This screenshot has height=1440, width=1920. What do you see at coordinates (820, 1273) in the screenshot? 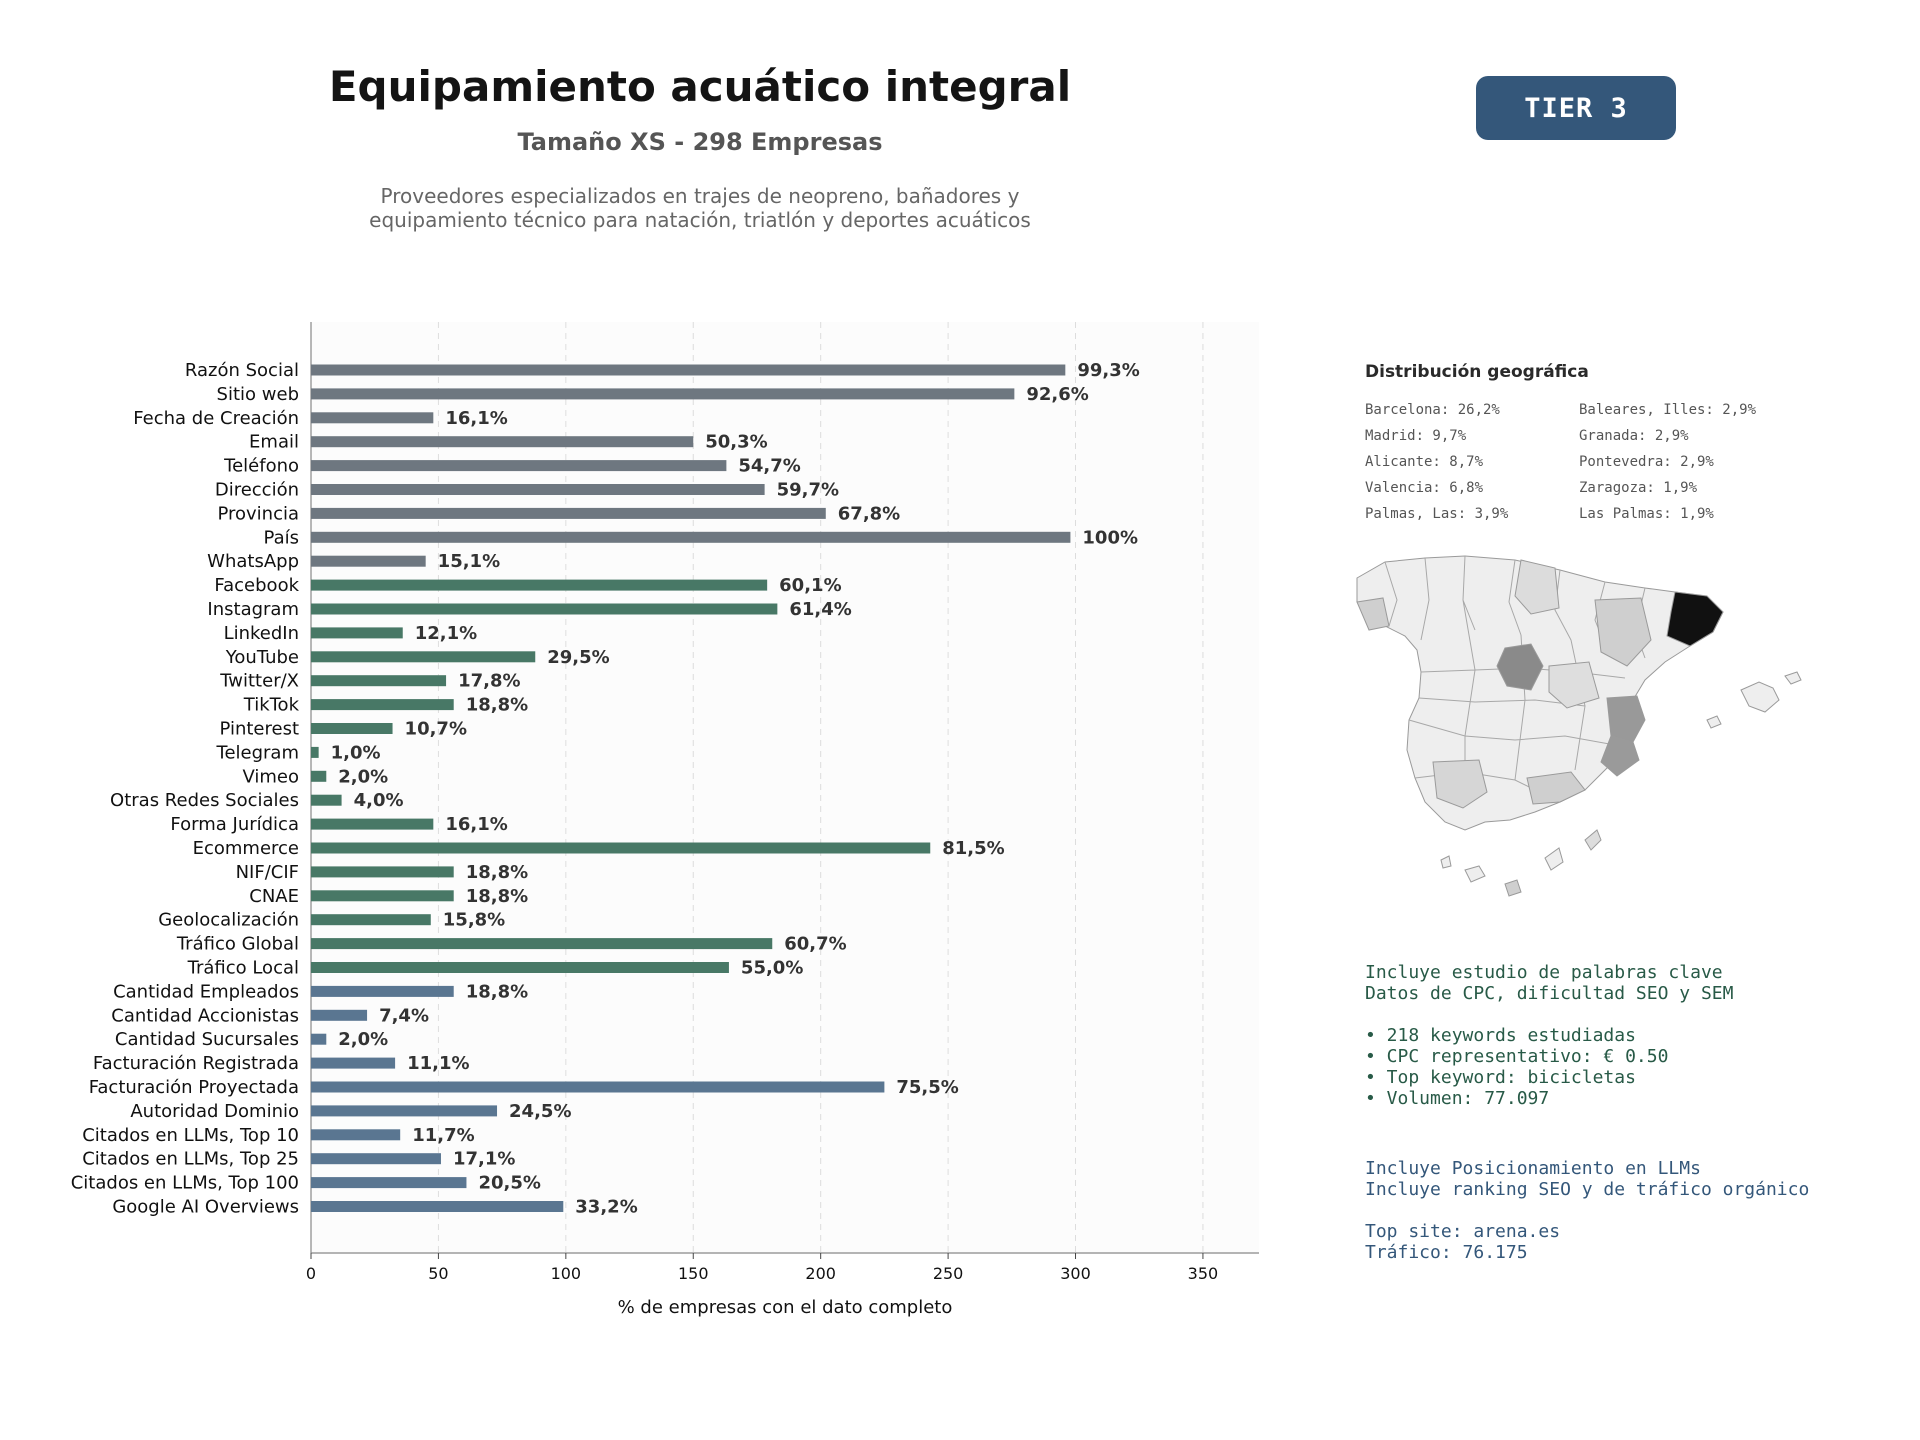
I see `x-tick-label: 200` at bounding box center [820, 1273].